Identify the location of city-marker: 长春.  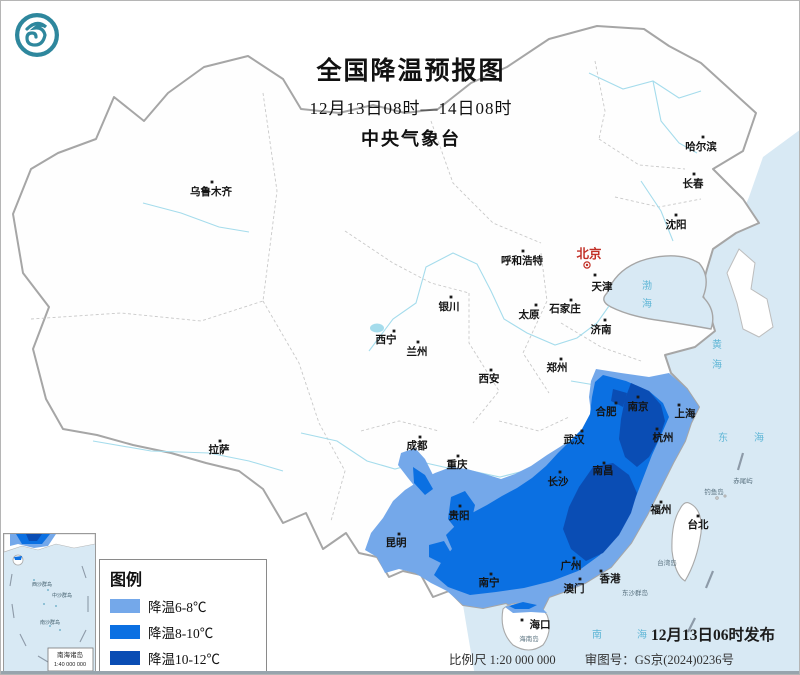
(693, 181).